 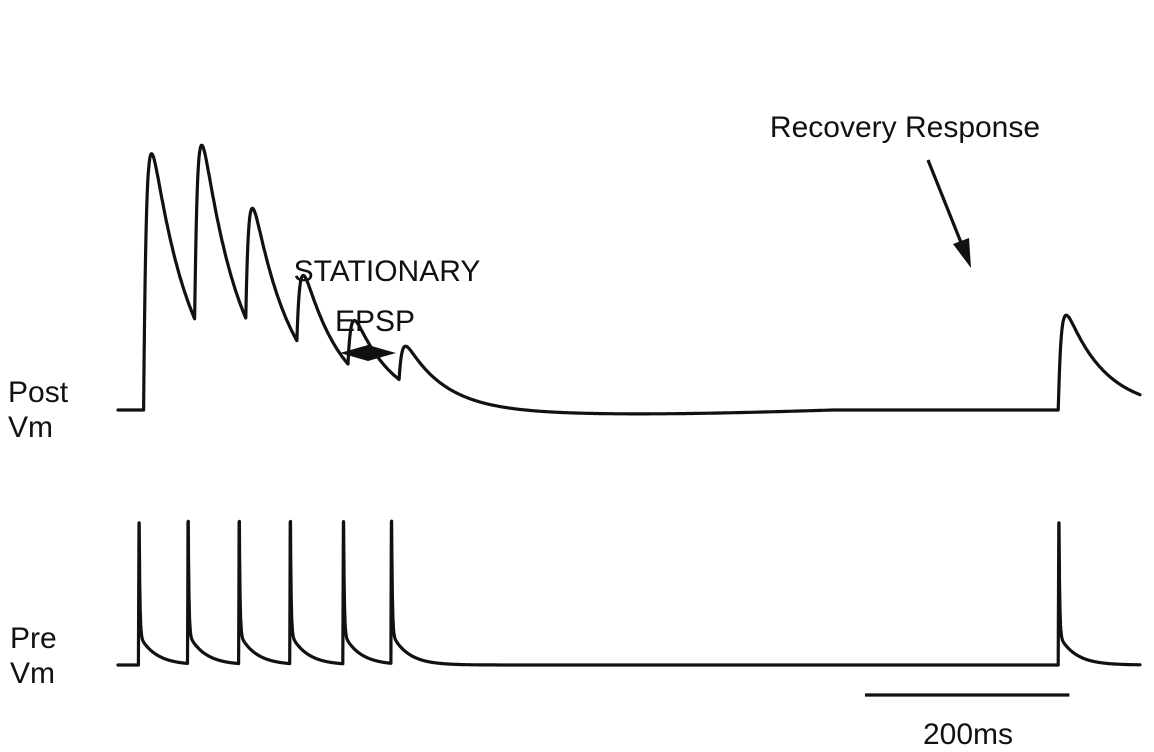 I want to click on scale-bar-label: 200ms, so click(x=968, y=734).